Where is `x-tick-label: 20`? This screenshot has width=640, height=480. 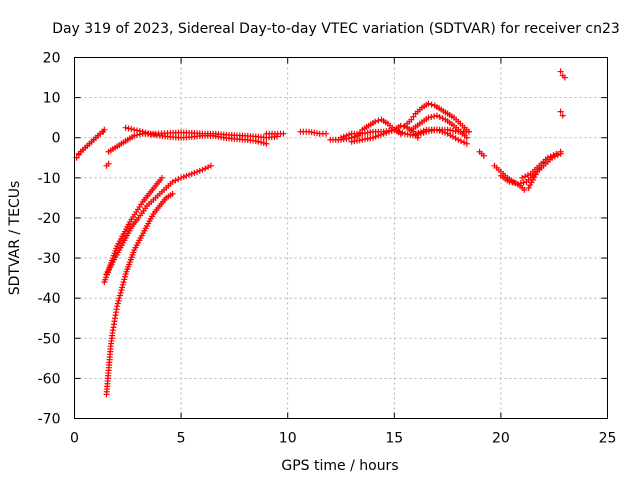
x-tick-label: 20 is located at coordinates (501, 439).